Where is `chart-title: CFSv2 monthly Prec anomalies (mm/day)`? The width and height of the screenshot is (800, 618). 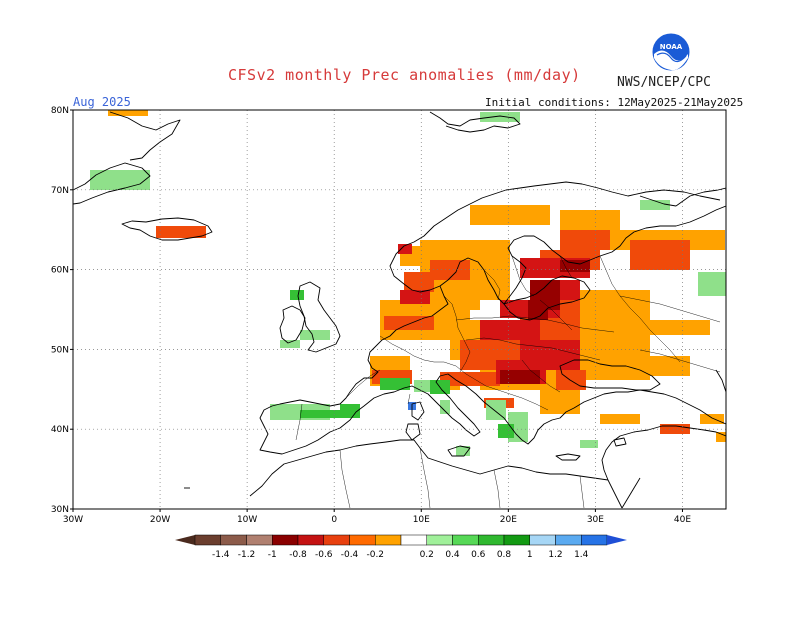
chart-title: CFSv2 monthly Prec anomalies (mm/day) is located at coordinates (404, 75).